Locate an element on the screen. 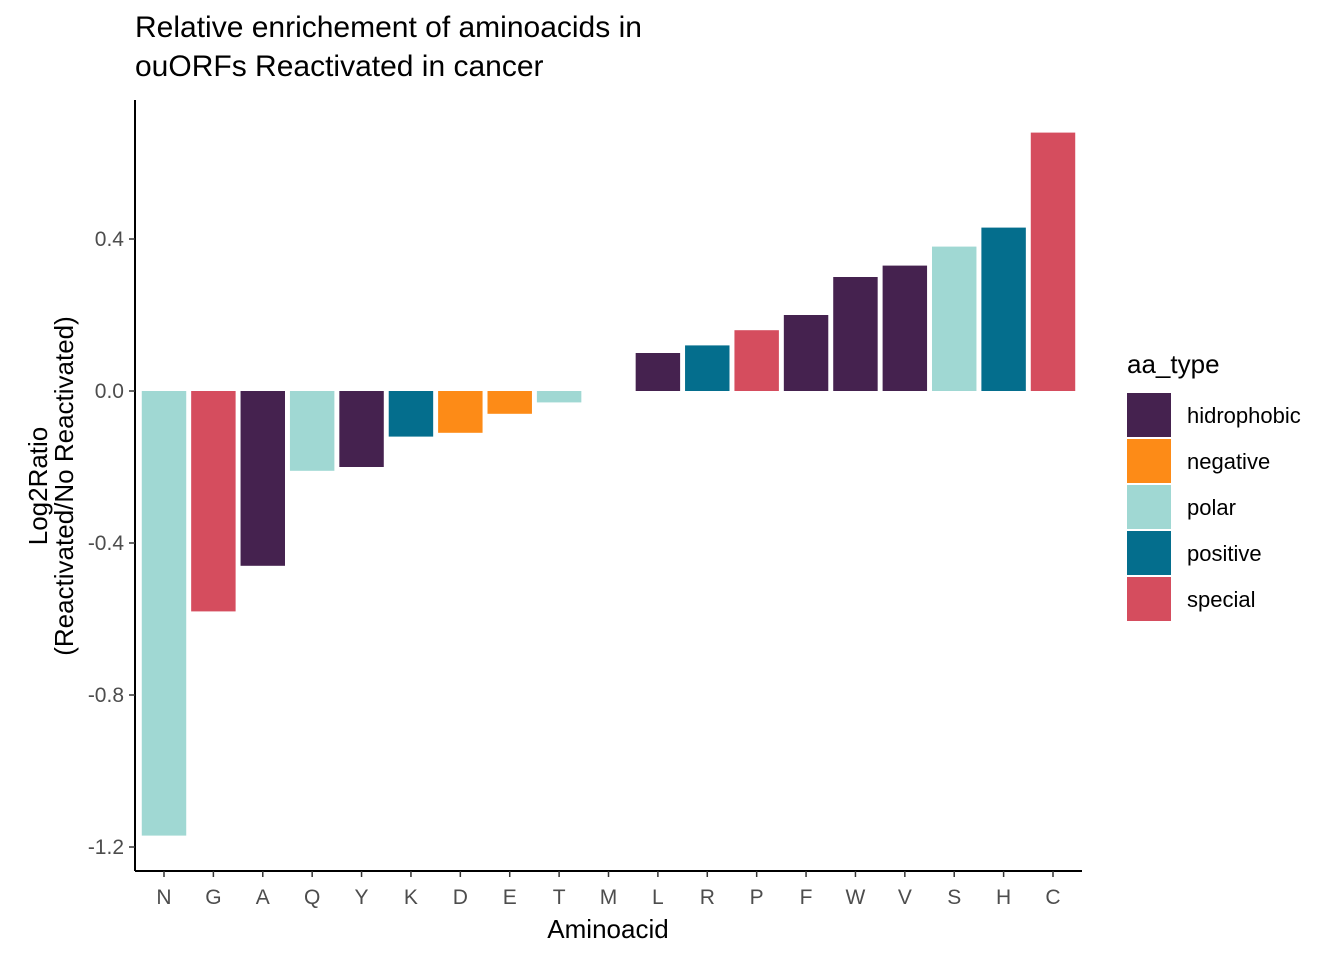 The image size is (1344, 960). x-tick-label-P: P is located at coordinates (757, 897).